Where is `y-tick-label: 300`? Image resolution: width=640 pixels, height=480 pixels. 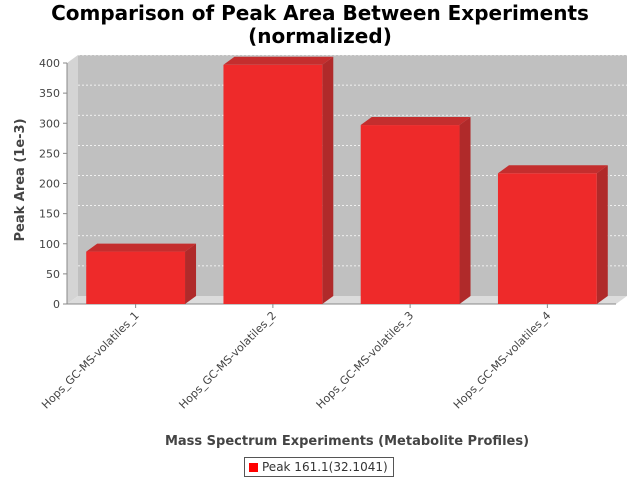 y-tick-label: 300 is located at coordinates (49, 123).